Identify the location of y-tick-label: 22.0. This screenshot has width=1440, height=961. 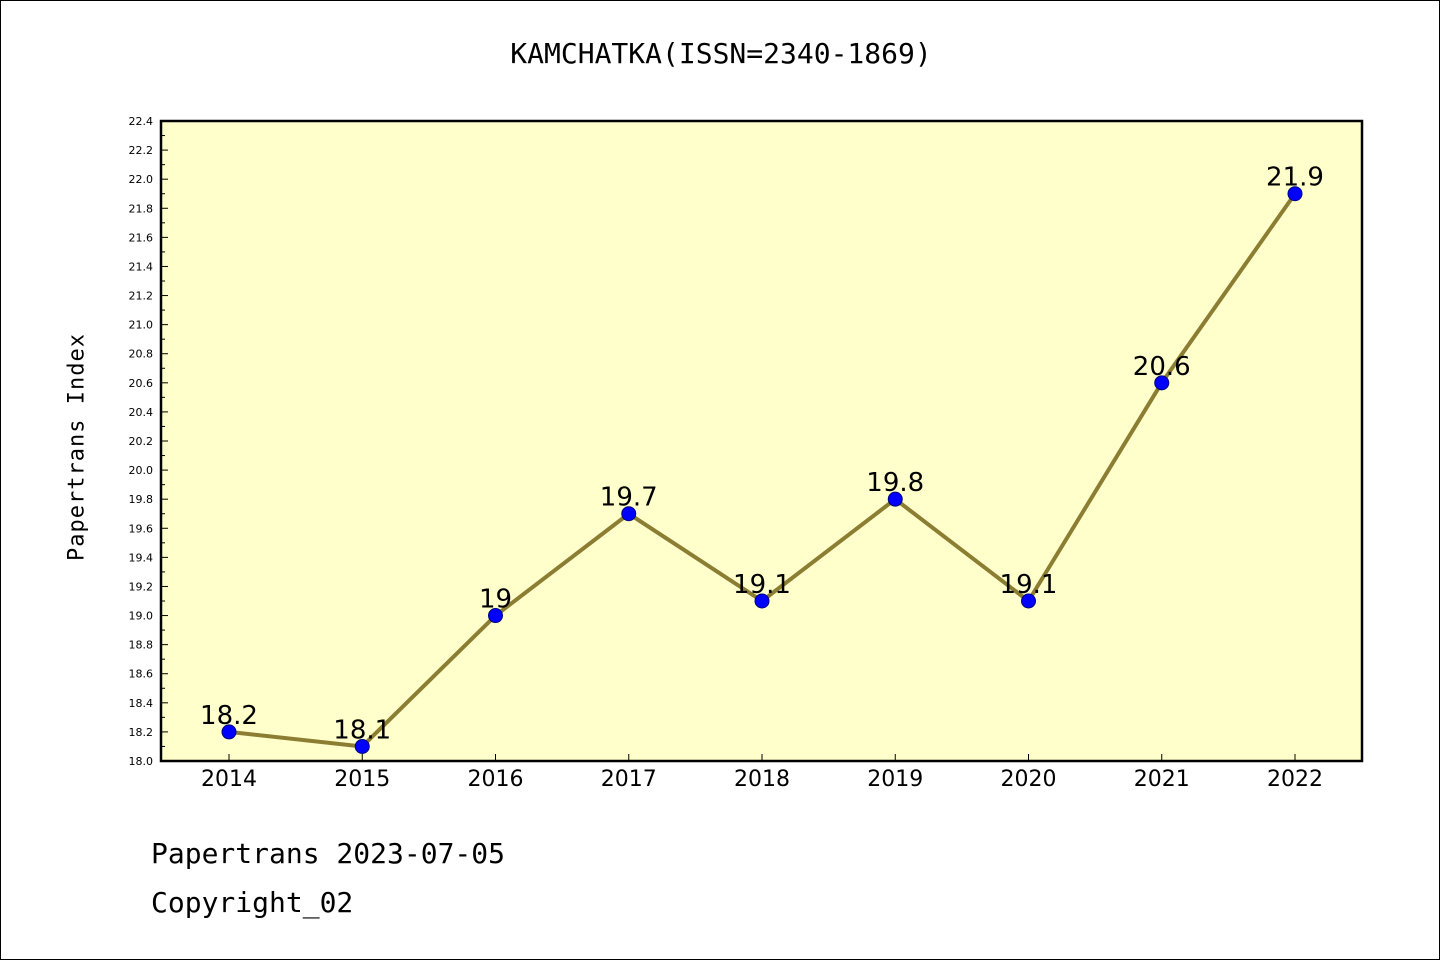
(141, 179).